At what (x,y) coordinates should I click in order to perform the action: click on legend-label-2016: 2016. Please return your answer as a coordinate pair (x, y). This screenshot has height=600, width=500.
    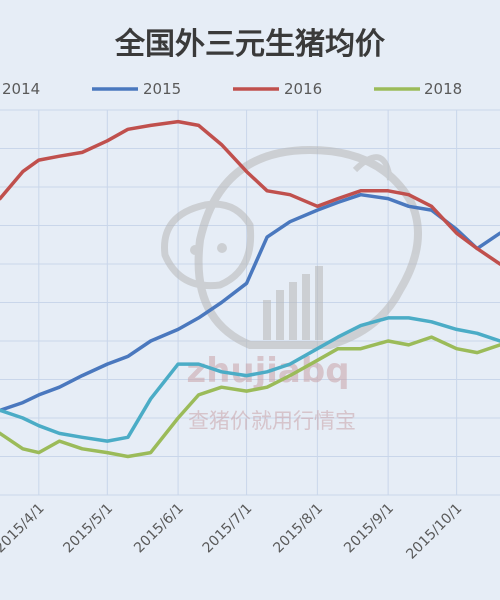
    Looking at the image, I should click on (303, 89).